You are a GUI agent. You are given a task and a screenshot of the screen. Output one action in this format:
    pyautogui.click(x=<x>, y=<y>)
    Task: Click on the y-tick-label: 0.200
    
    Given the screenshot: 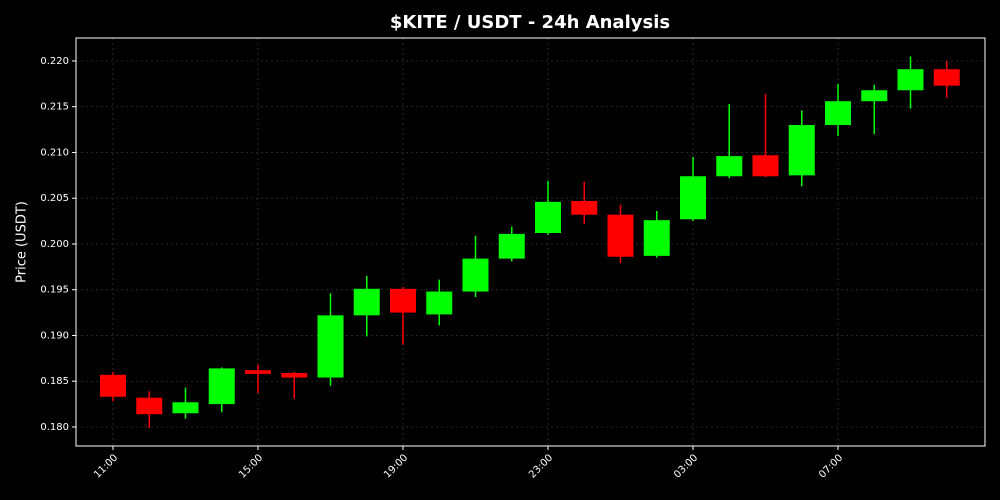 What is the action you would take?
    pyautogui.click(x=54, y=244)
    